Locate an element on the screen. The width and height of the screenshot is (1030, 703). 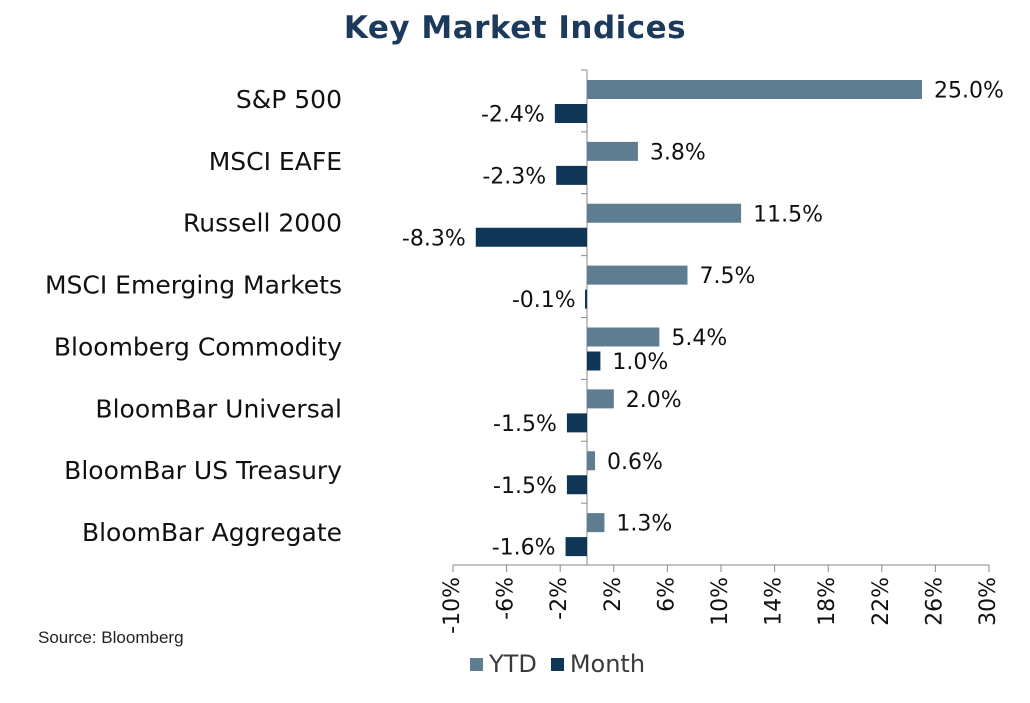
data-label-ytd: 1.3% is located at coordinates (644, 524).